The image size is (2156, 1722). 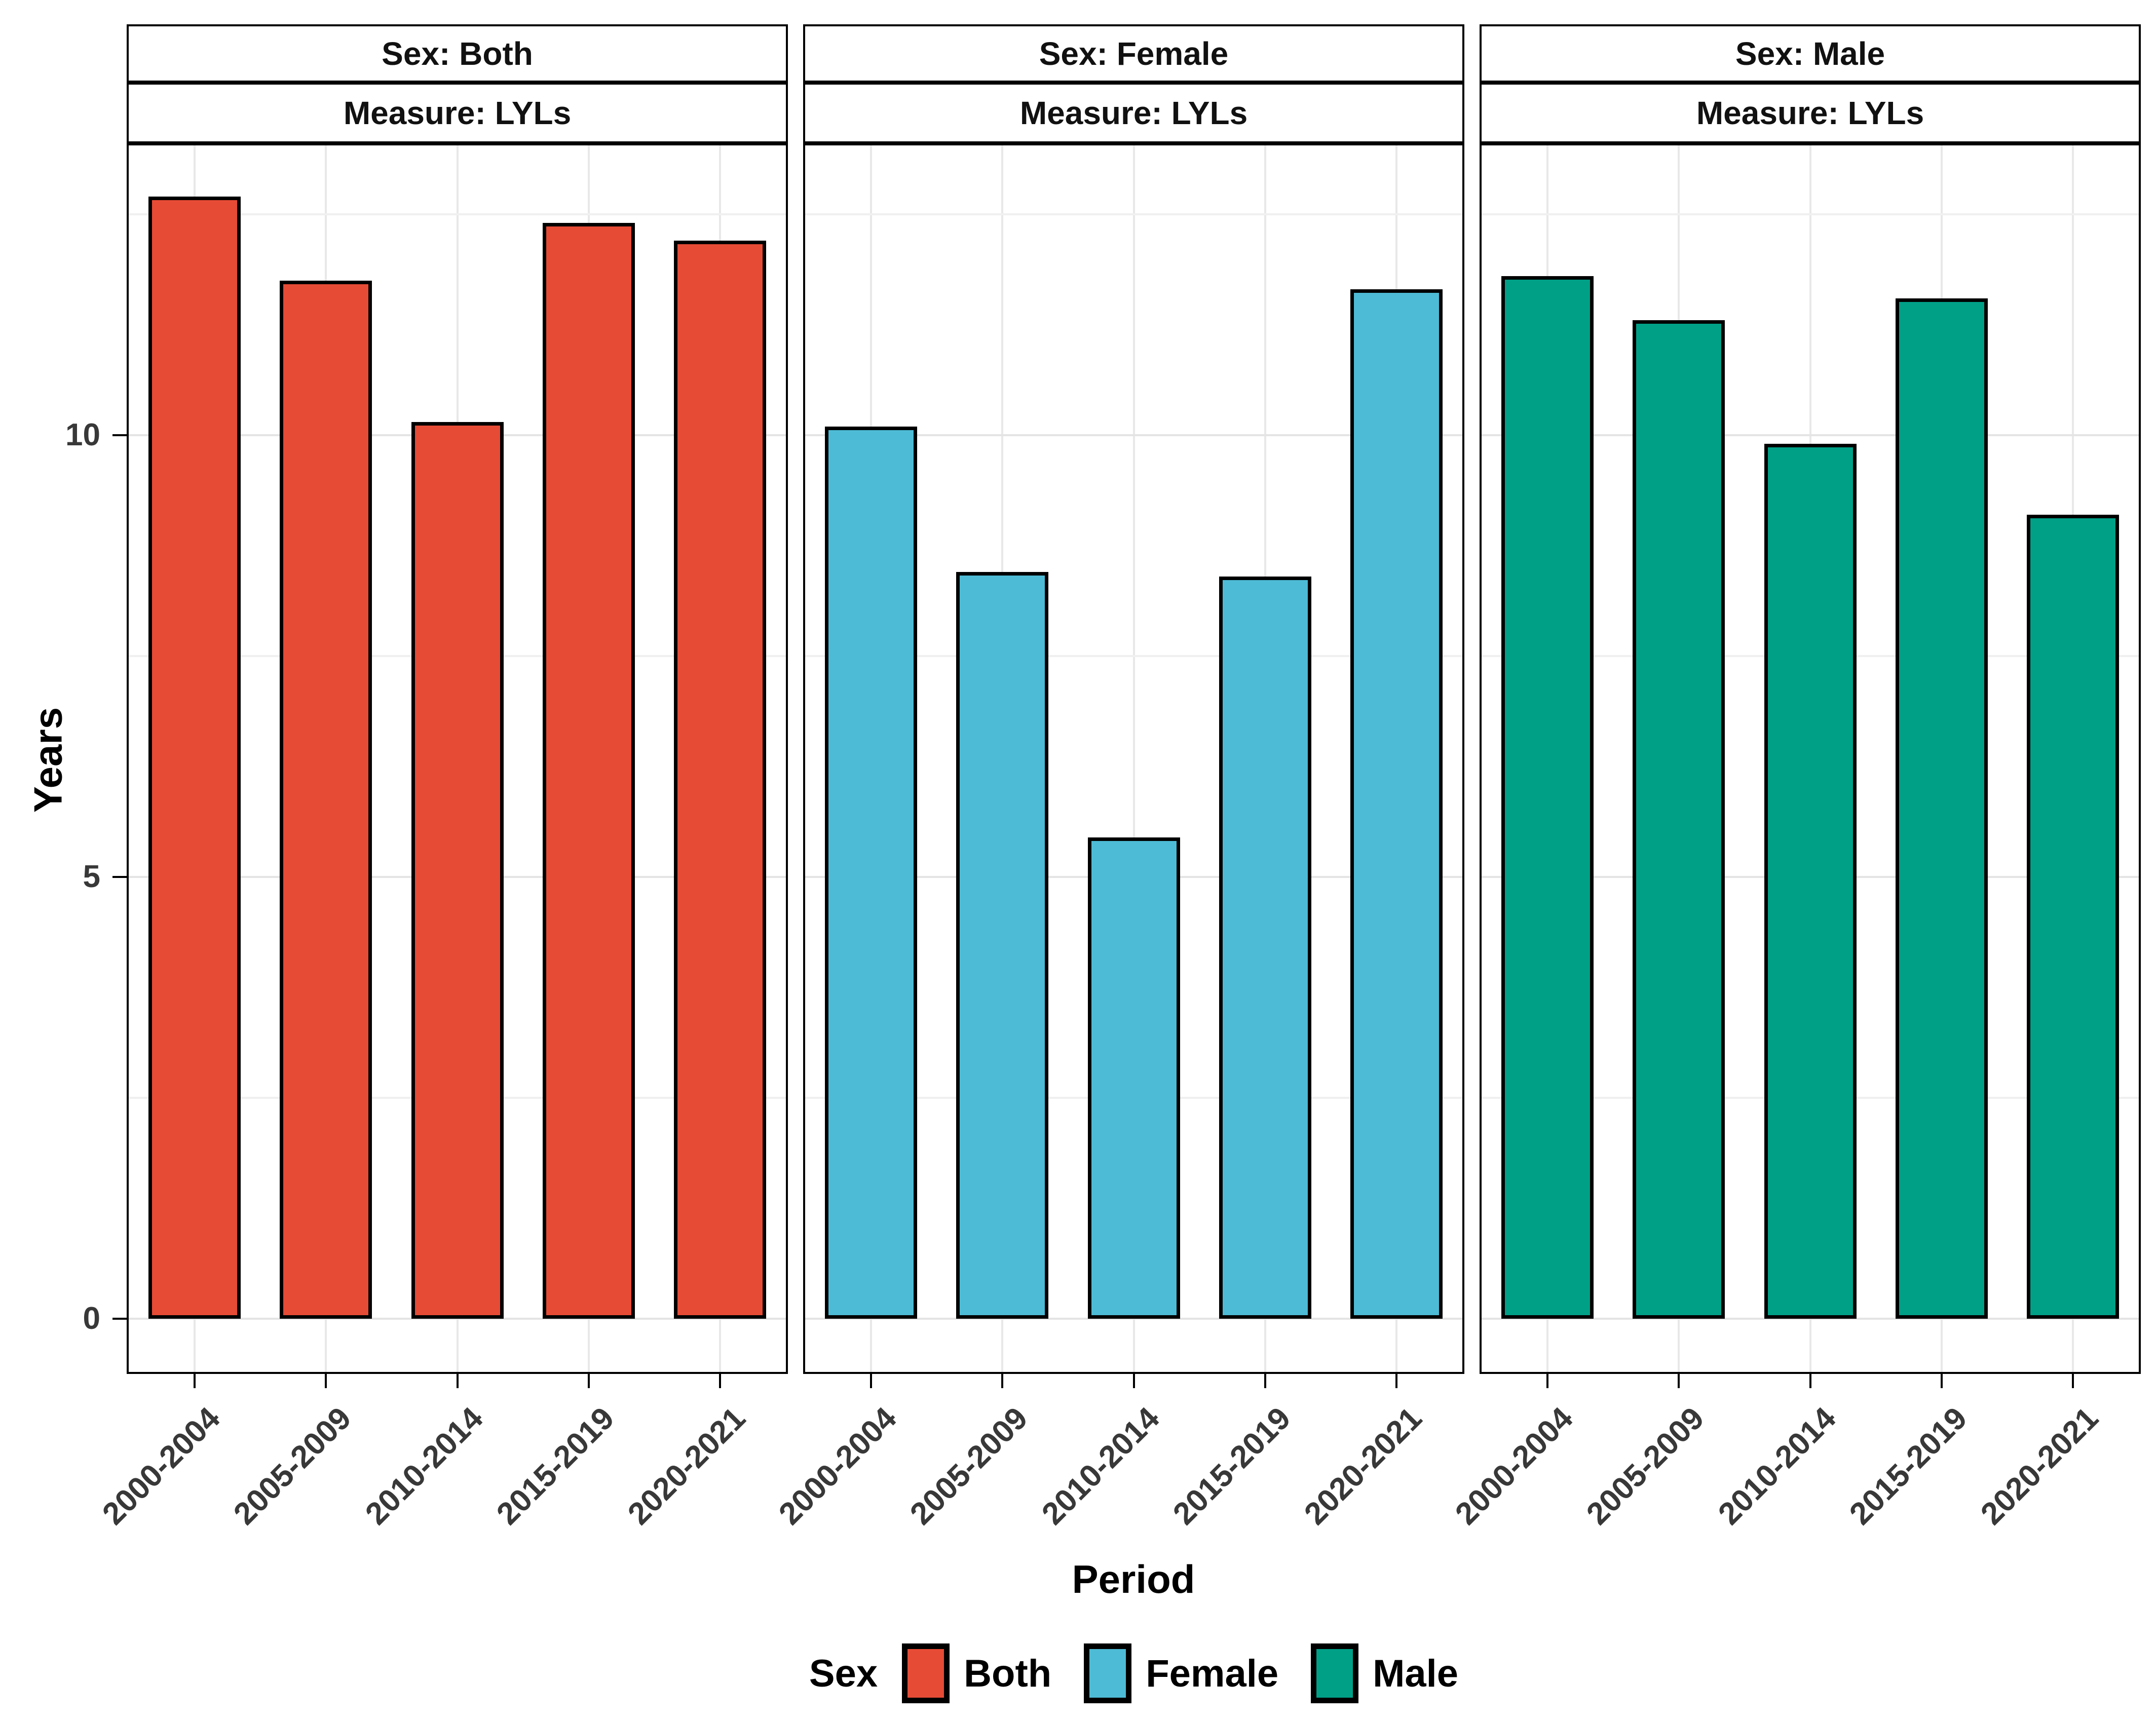 What do you see at coordinates (326, 800) in the screenshot?
I see `bar-both-2005-2009` at bounding box center [326, 800].